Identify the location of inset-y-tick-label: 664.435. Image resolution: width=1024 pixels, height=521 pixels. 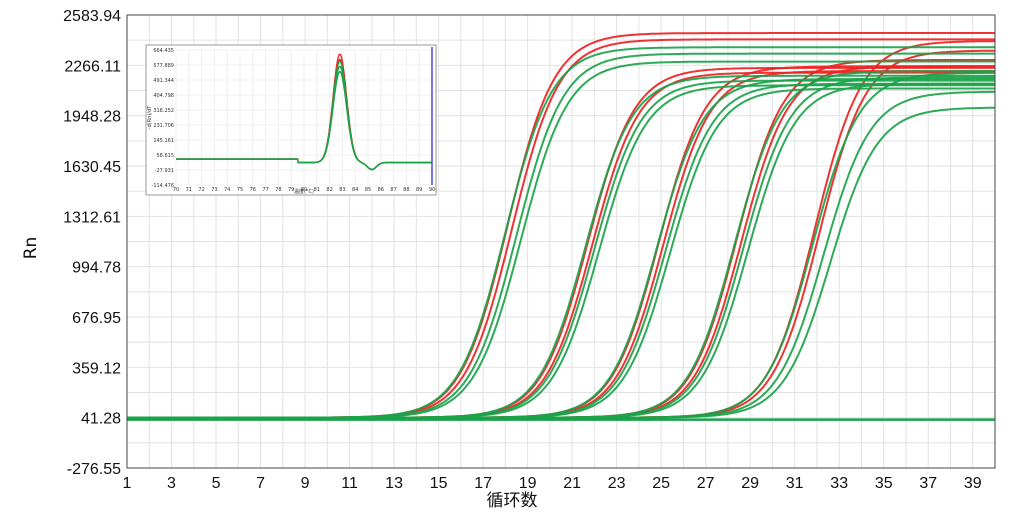
(163, 51).